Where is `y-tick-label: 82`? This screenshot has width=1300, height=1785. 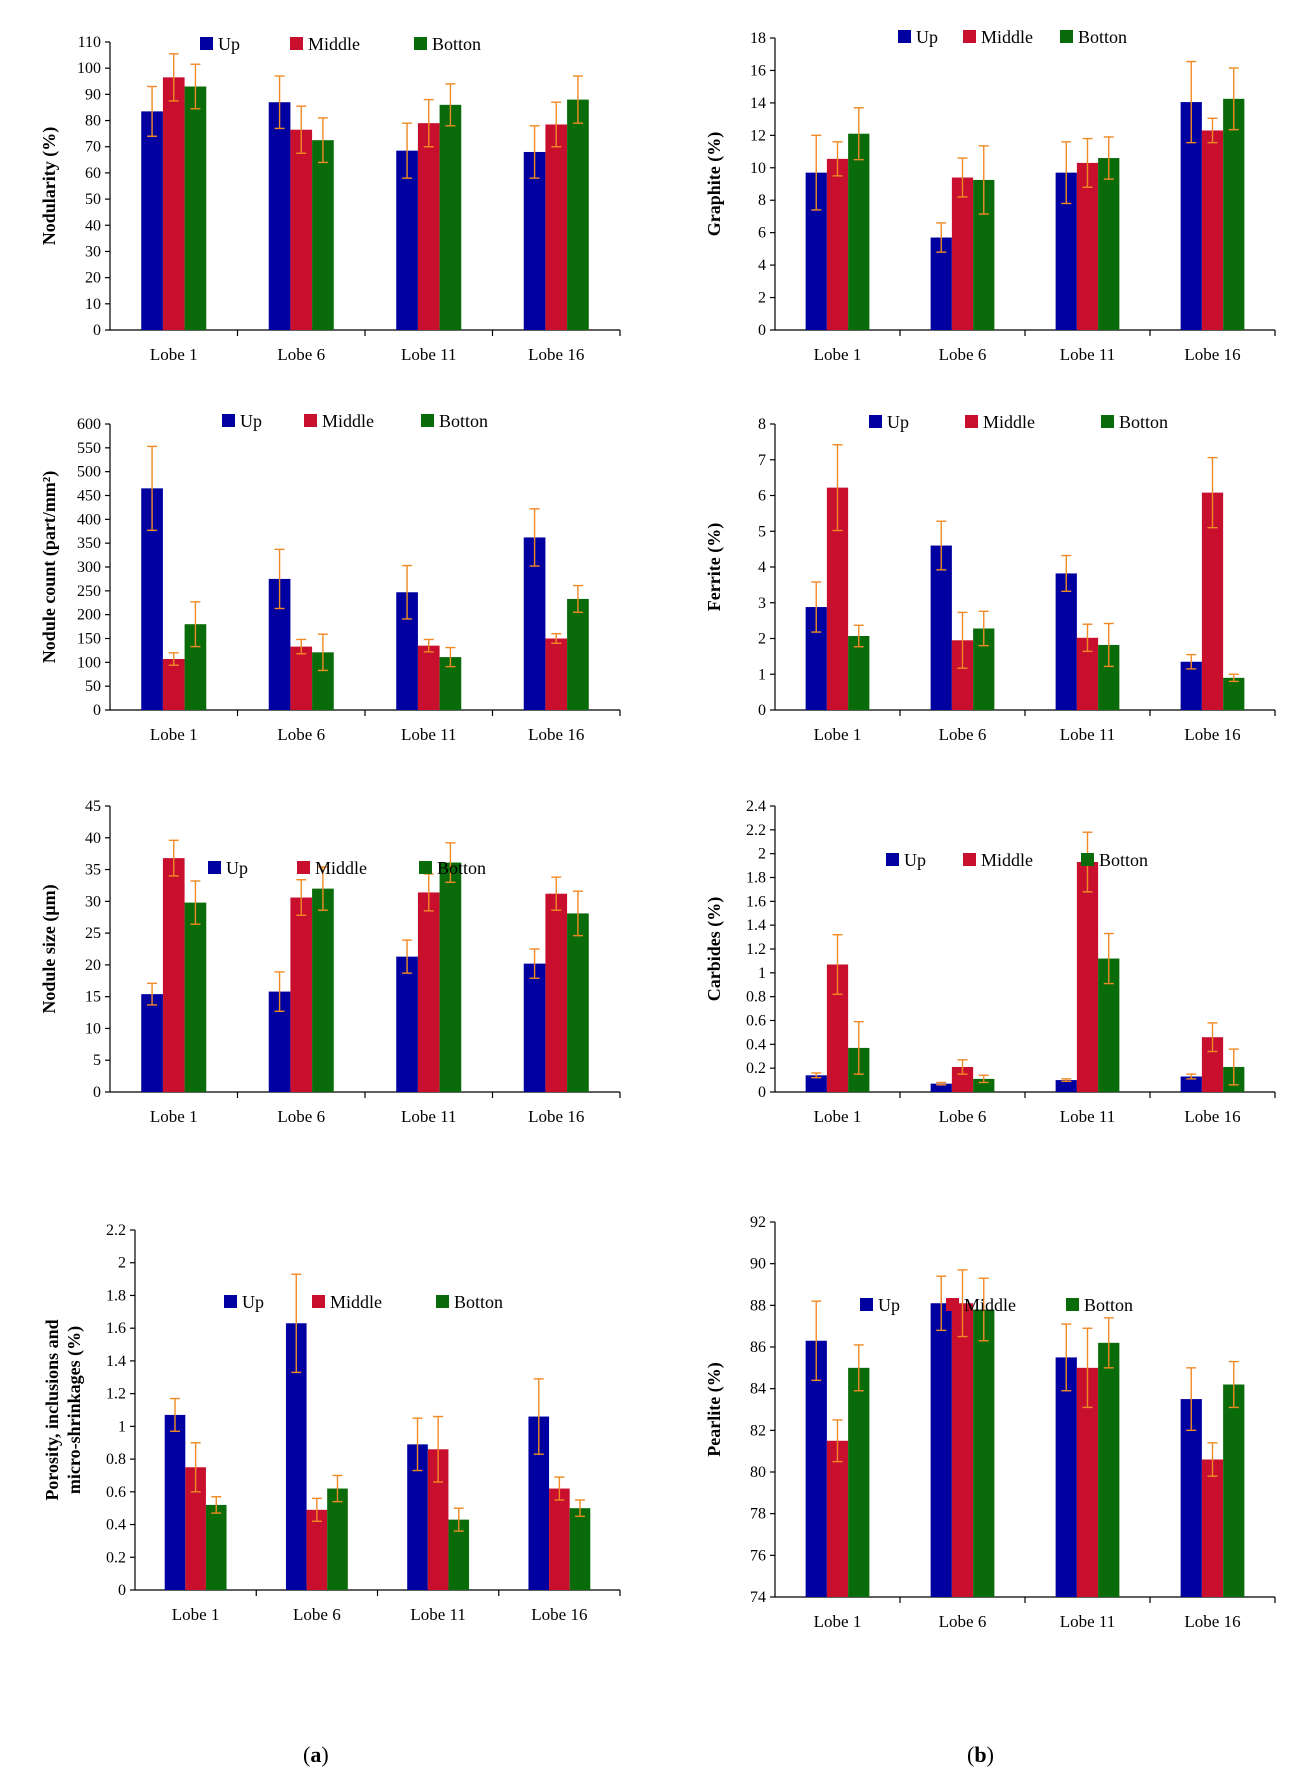 y-tick-label: 82 is located at coordinates (758, 1430).